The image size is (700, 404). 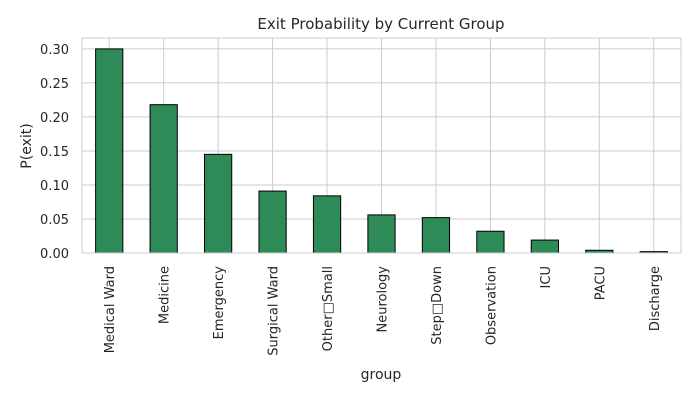 What do you see at coordinates (437, 305) in the screenshot?
I see `x-tick-label: Step□Down` at bounding box center [437, 305].